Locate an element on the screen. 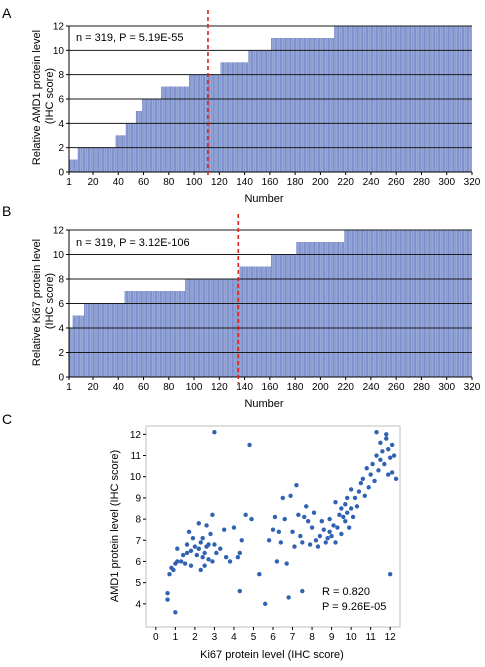 This screenshot has width=485, height=667. panel-b-yticks: 0 2 4 6 8 10 12 is located at coordinates (61, 305).